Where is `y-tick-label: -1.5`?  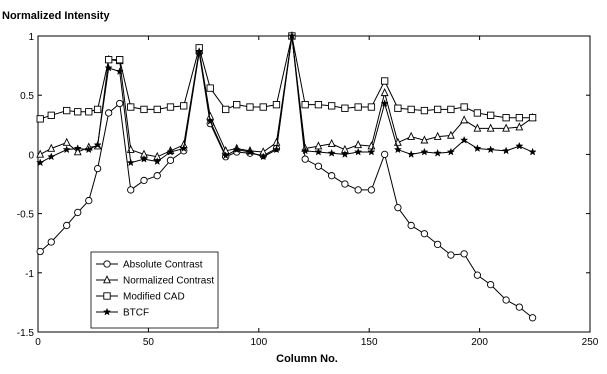
y-tick-label: -1.5 is located at coordinates (26, 333).